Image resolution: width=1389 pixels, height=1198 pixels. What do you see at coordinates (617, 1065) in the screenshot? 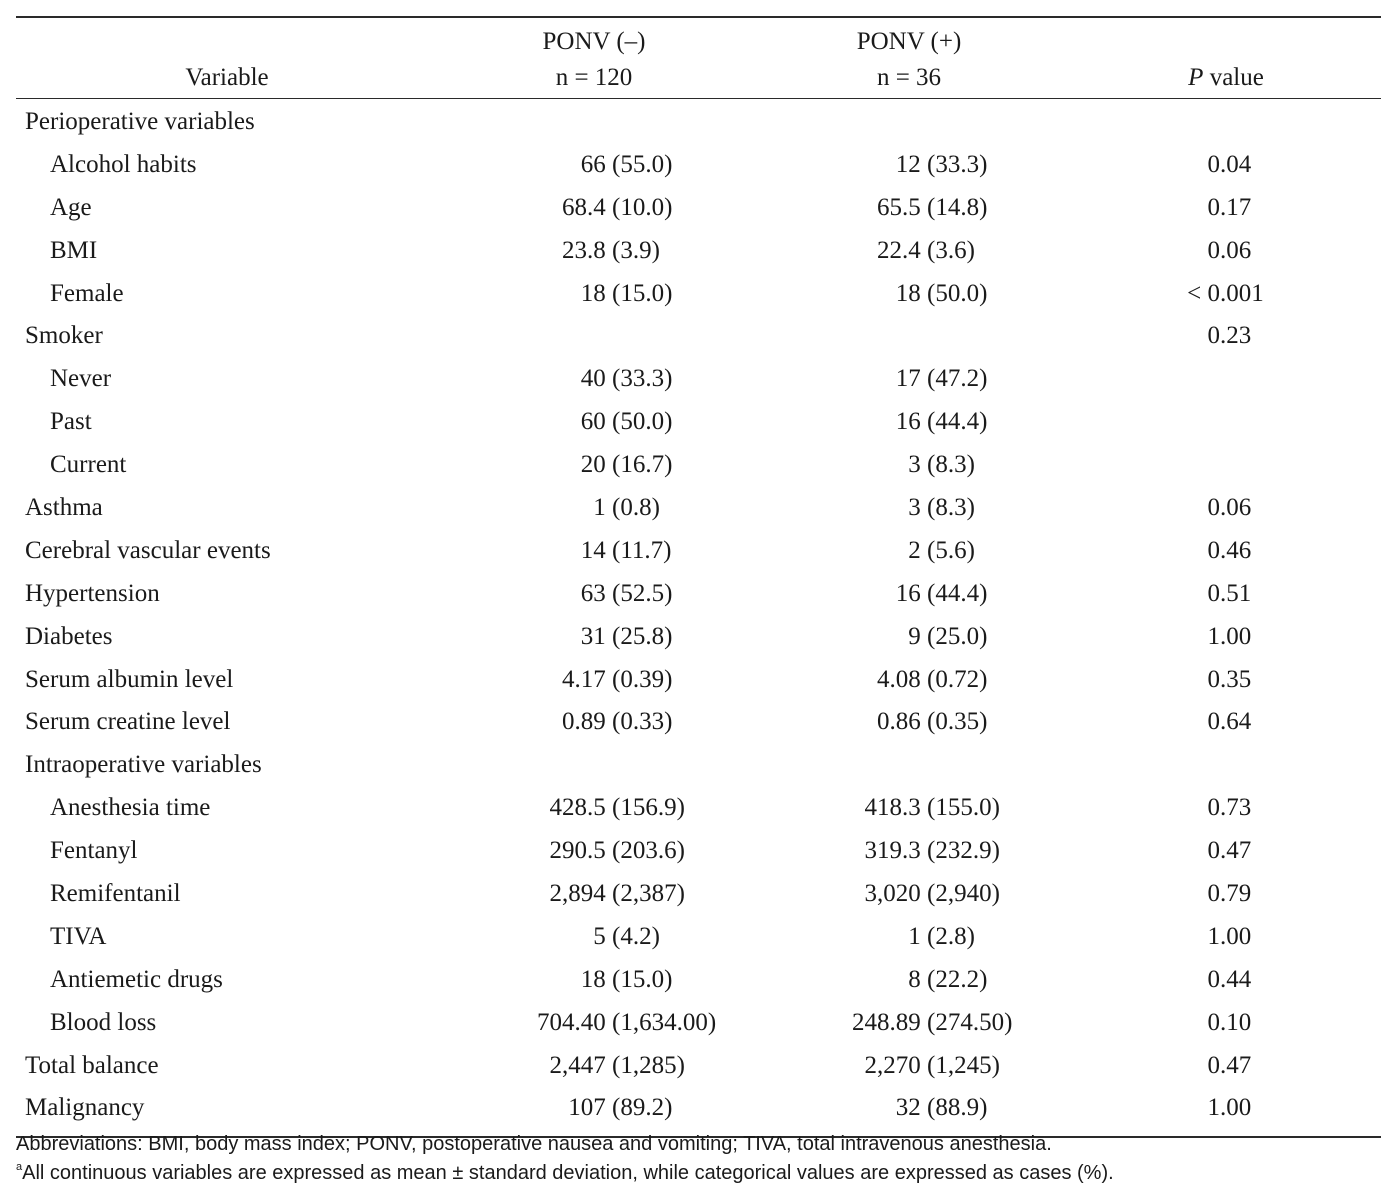
I see `row-ponv-negative-value: 2,447 (1,285)` at bounding box center [617, 1065].